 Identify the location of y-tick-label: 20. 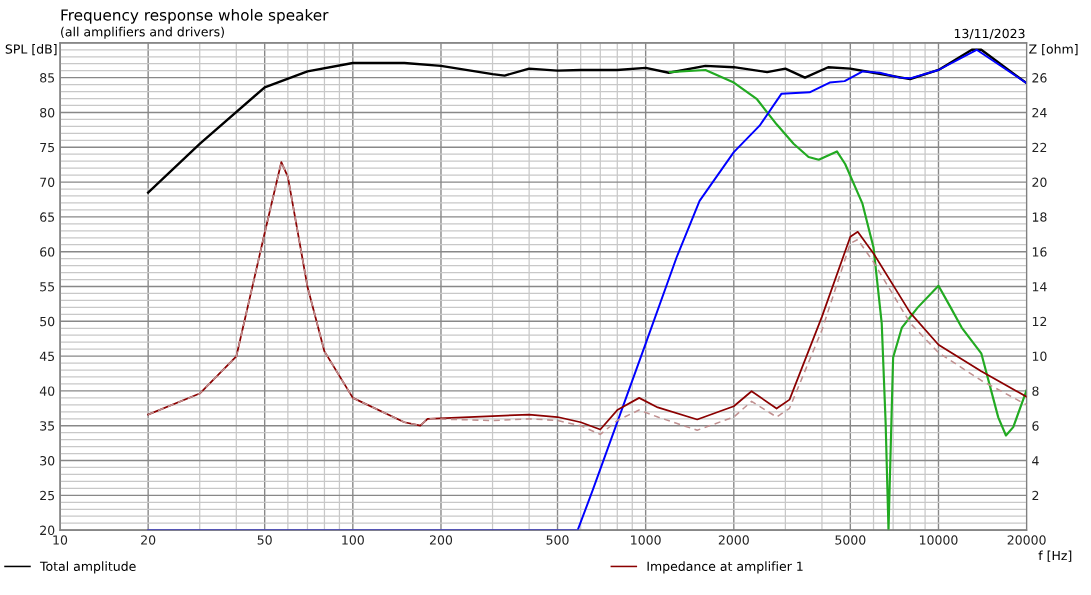
(47, 530).